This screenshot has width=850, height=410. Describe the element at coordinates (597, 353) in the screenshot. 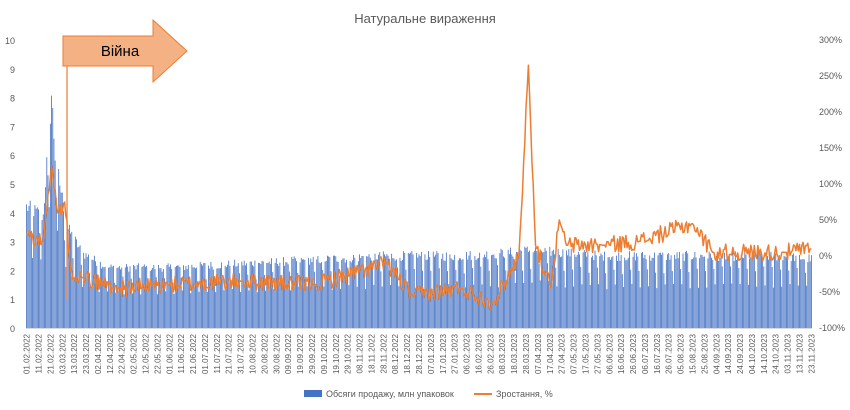

I see `x-tick-label: 27.05.2023` at that location.